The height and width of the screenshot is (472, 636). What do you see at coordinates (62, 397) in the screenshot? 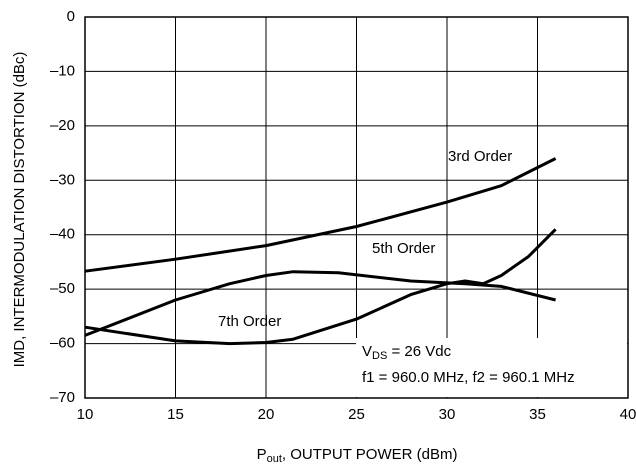
I see `y-tick-label: –70` at bounding box center [62, 397].